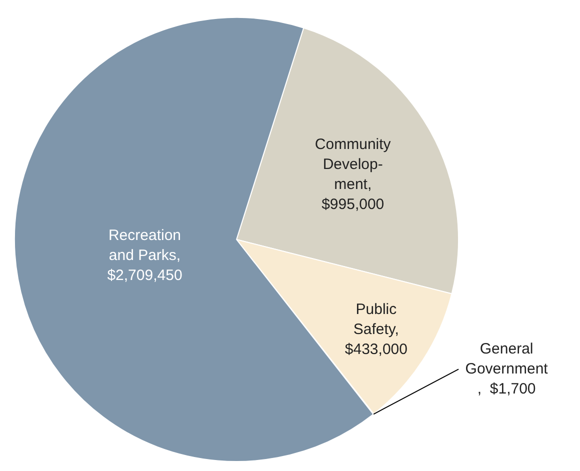 The width and height of the screenshot is (580, 471). Describe the element at coordinates (506, 389) in the screenshot. I see `data-label: , $1,700` at that location.